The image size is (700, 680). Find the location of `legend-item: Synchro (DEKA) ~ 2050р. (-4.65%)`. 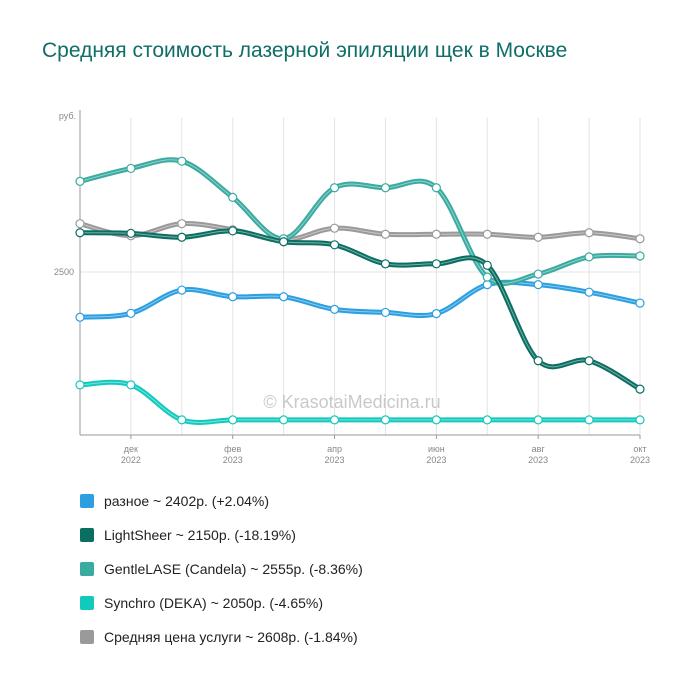

legend-item: Synchro (DEKA) ~ 2050р. (-4.65%) is located at coordinates (221, 603).